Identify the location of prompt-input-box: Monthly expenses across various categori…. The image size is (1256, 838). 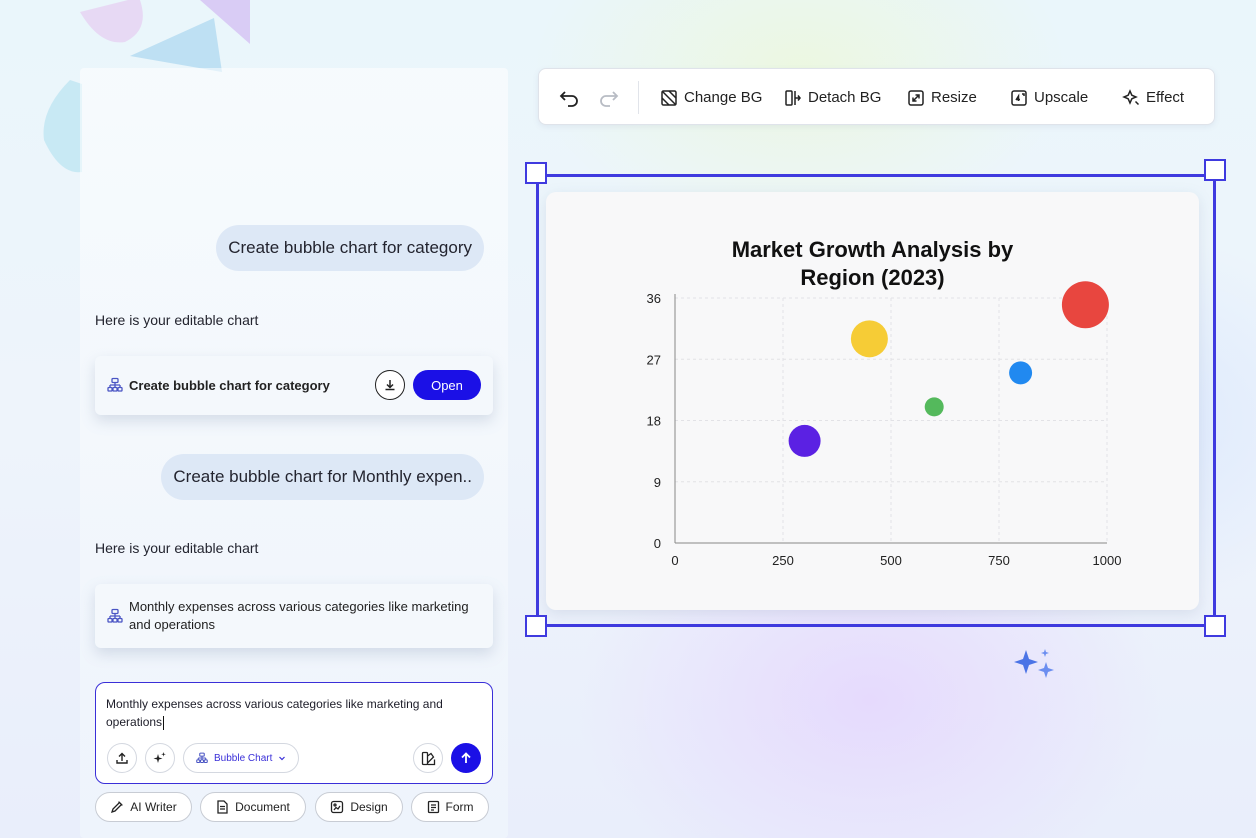
(294, 733).